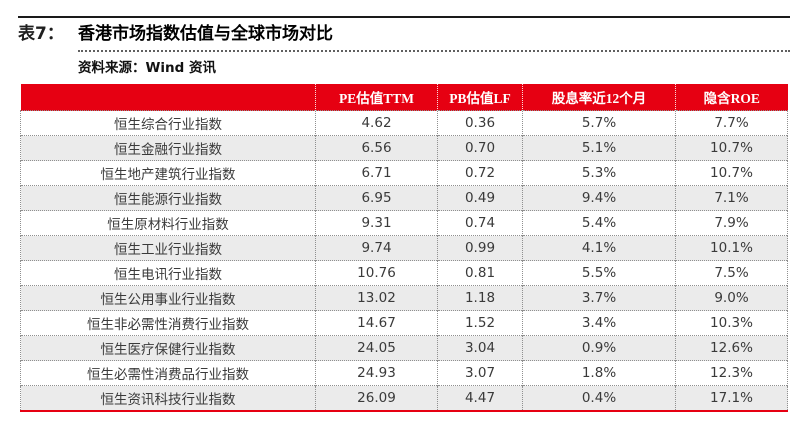  I want to click on dividend-yield-cell: 5.7%, so click(599, 123).